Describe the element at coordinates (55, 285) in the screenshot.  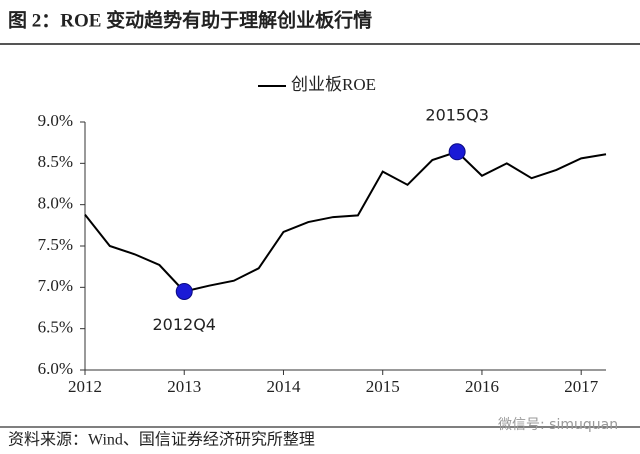
I see `y-tick-label: 7.0%` at that location.